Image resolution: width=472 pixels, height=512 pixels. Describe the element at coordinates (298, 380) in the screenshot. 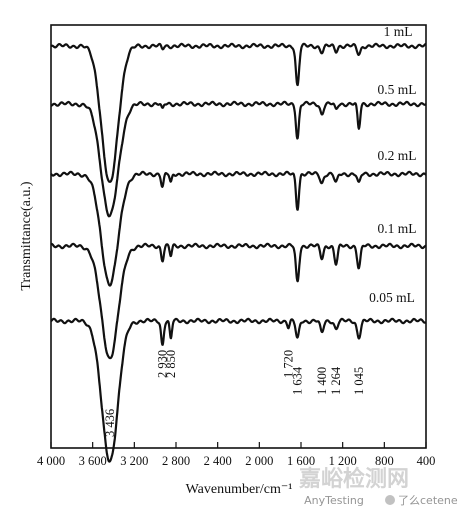

I see `peak-label: 1 634` at that location.